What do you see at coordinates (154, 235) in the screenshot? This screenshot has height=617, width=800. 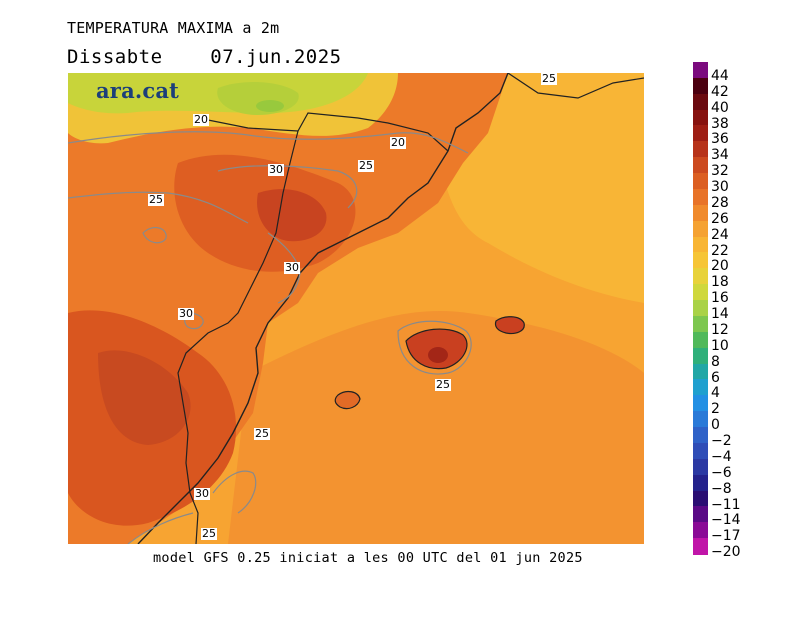 I see `contour-small` at bounding box center [154, 235].